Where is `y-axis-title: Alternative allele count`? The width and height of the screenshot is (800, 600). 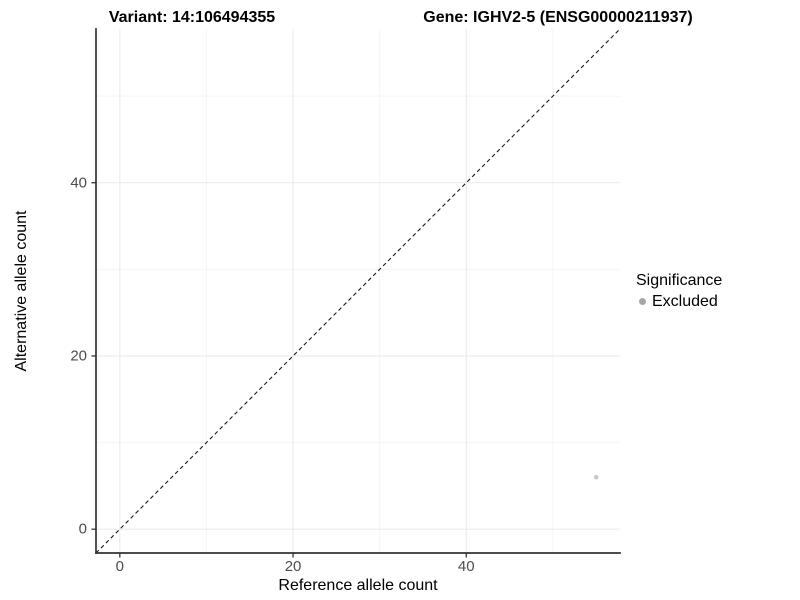
y-axis-title: Alternative allele count is located at coordinates (21, 291).